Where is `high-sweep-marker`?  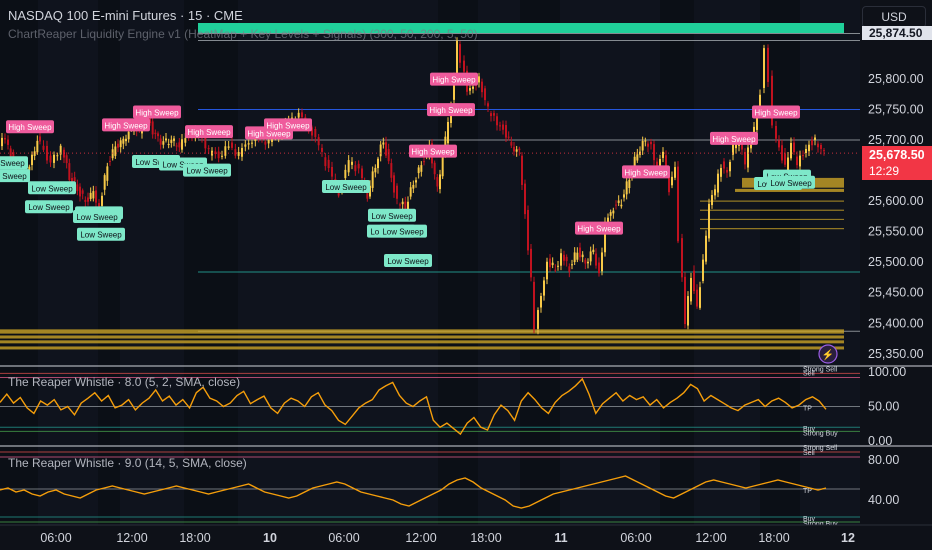 high-sweep-marker is located at coordinates (454, 79).